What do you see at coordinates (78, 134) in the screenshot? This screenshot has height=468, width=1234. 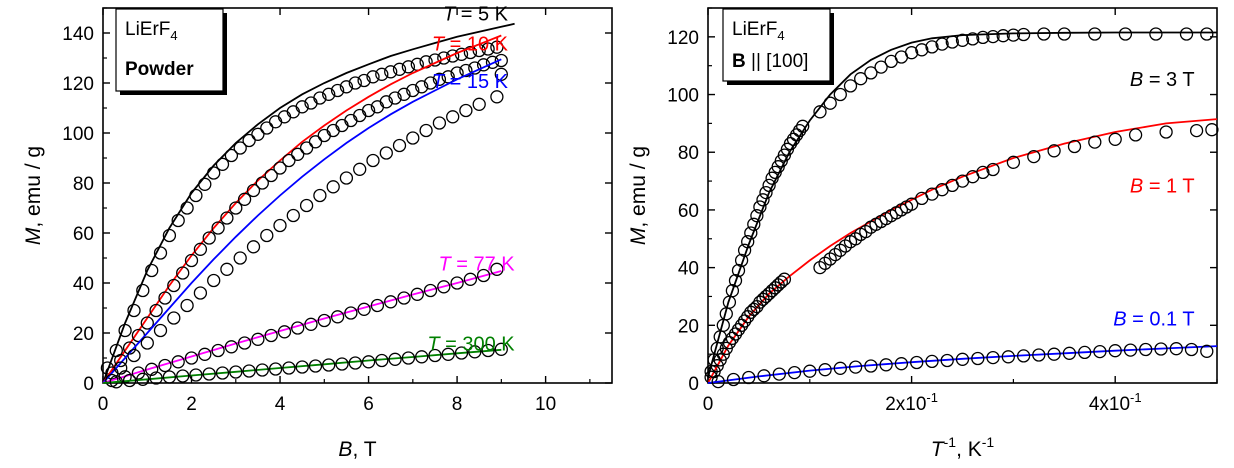 I see `y-tick-label: 100` at bounding box center [78, 134].